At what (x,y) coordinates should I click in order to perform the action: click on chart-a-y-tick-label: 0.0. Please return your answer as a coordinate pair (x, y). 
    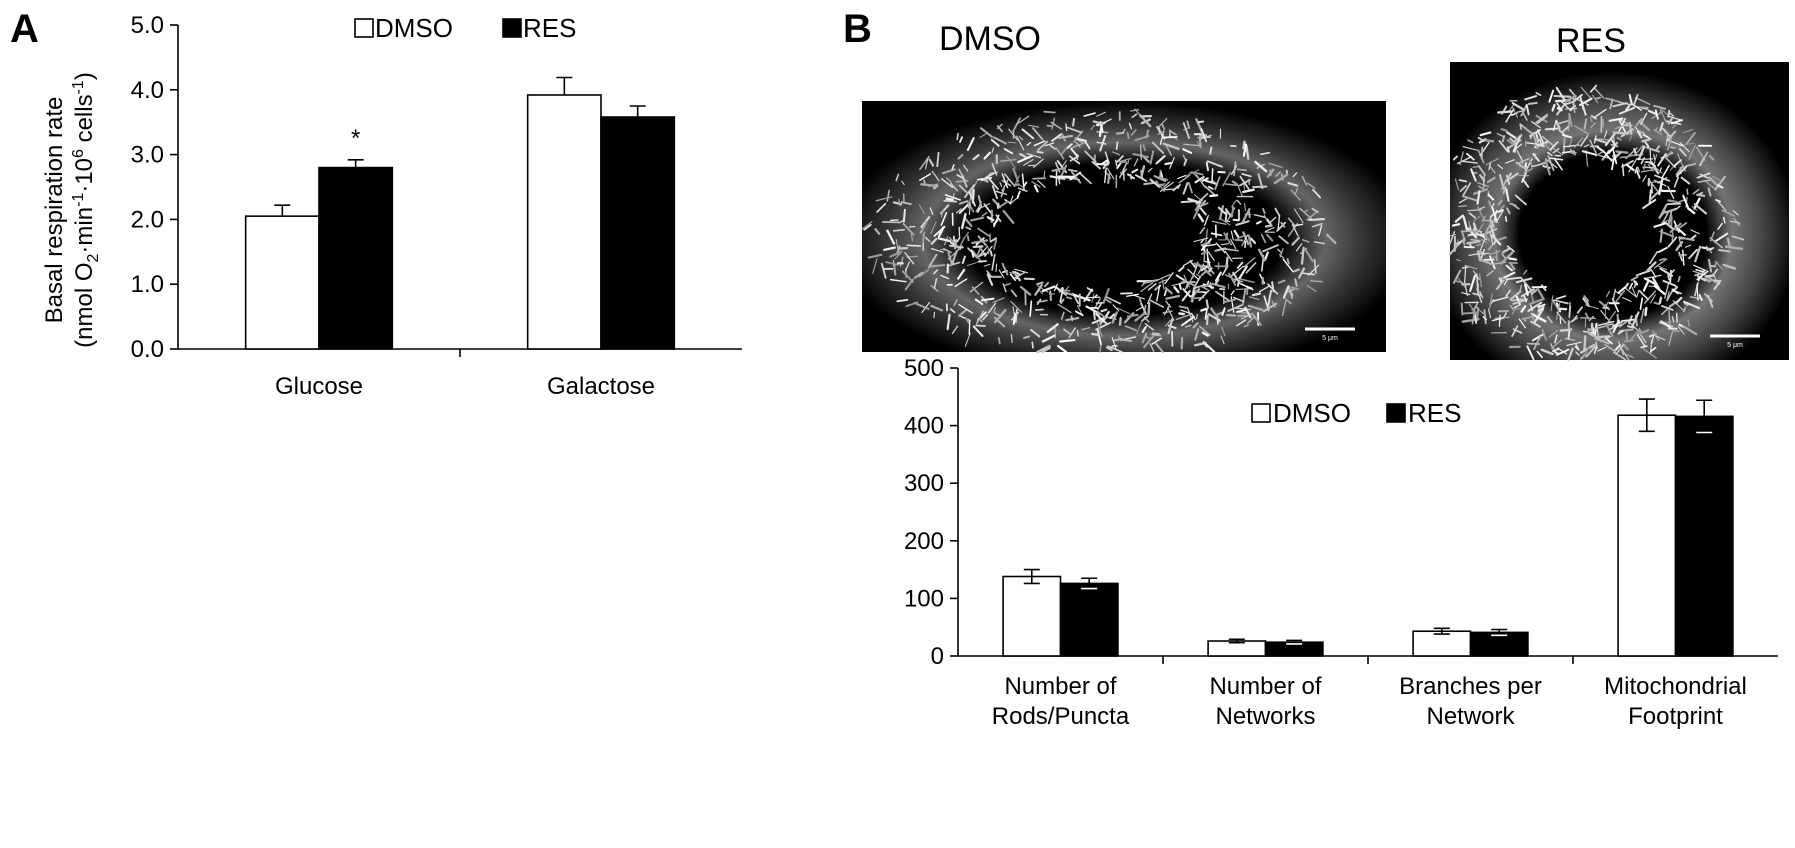
    Looking at the image, I should click on (147, 349).